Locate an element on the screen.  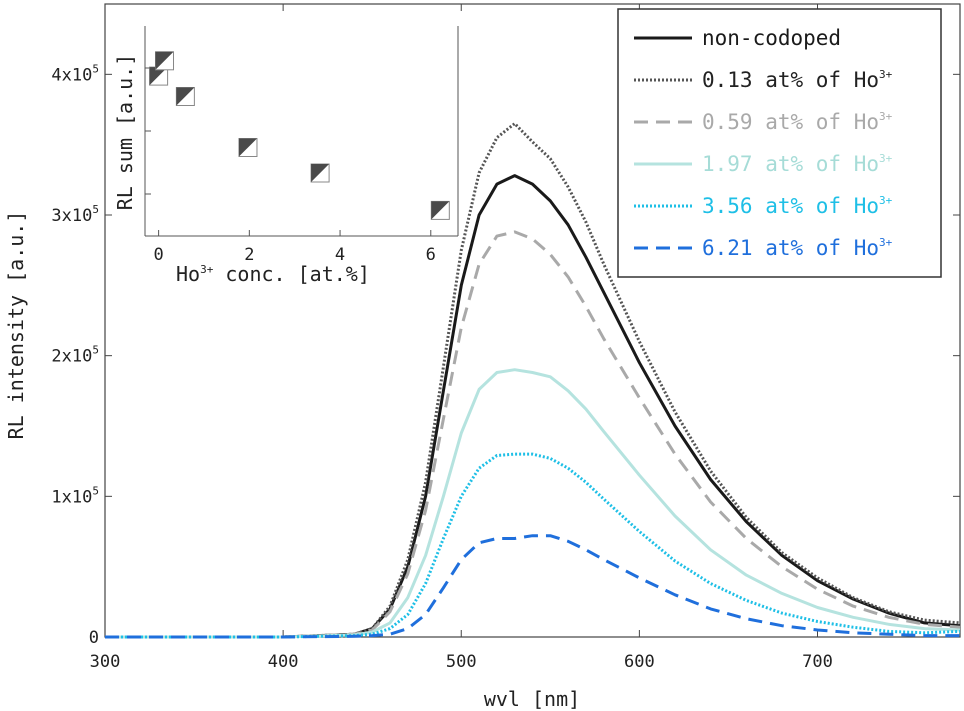
x-tick-label: 700 is located at coordinates (817, 662).